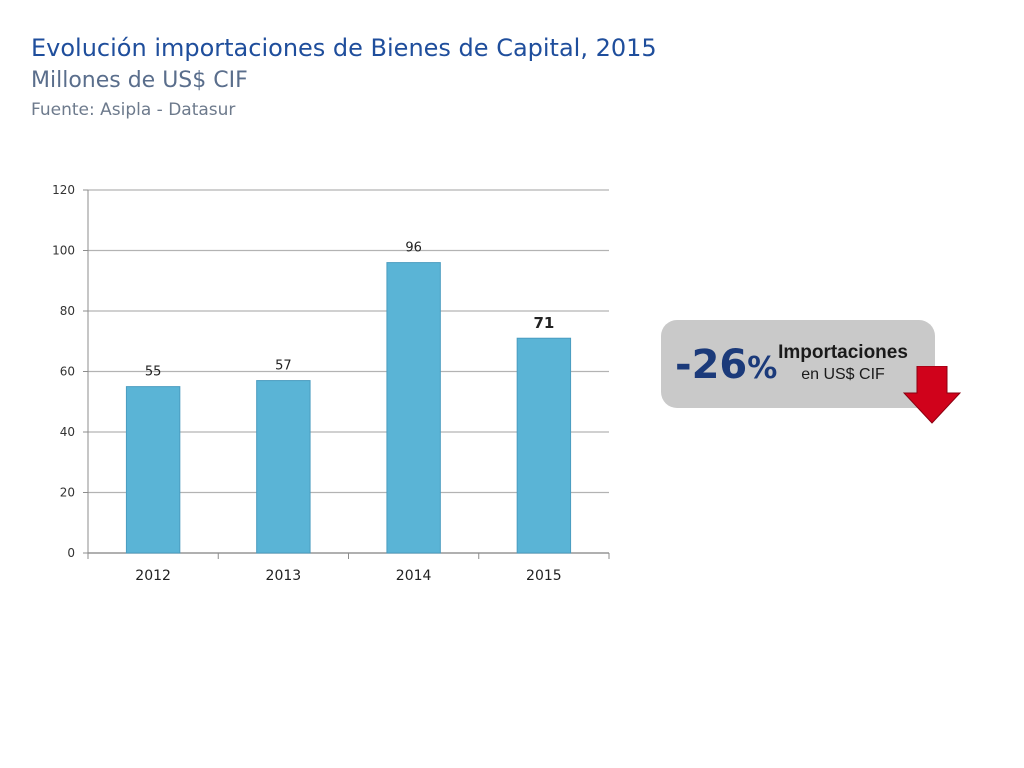  What do you see at coordinates (67, 493) in the screenshot?
I see `y-tick-label: 20` at bounding box center [67, 493].